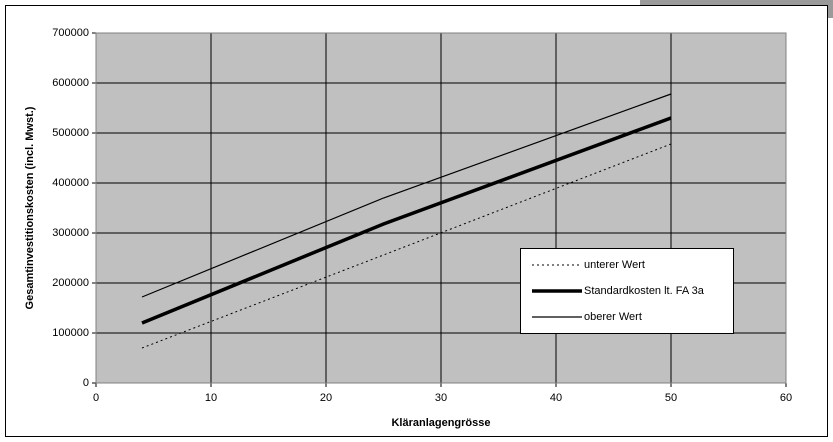 This screenshot has width=833, height=442. I want to click on y-tick-label: 0, so click(86, 383).